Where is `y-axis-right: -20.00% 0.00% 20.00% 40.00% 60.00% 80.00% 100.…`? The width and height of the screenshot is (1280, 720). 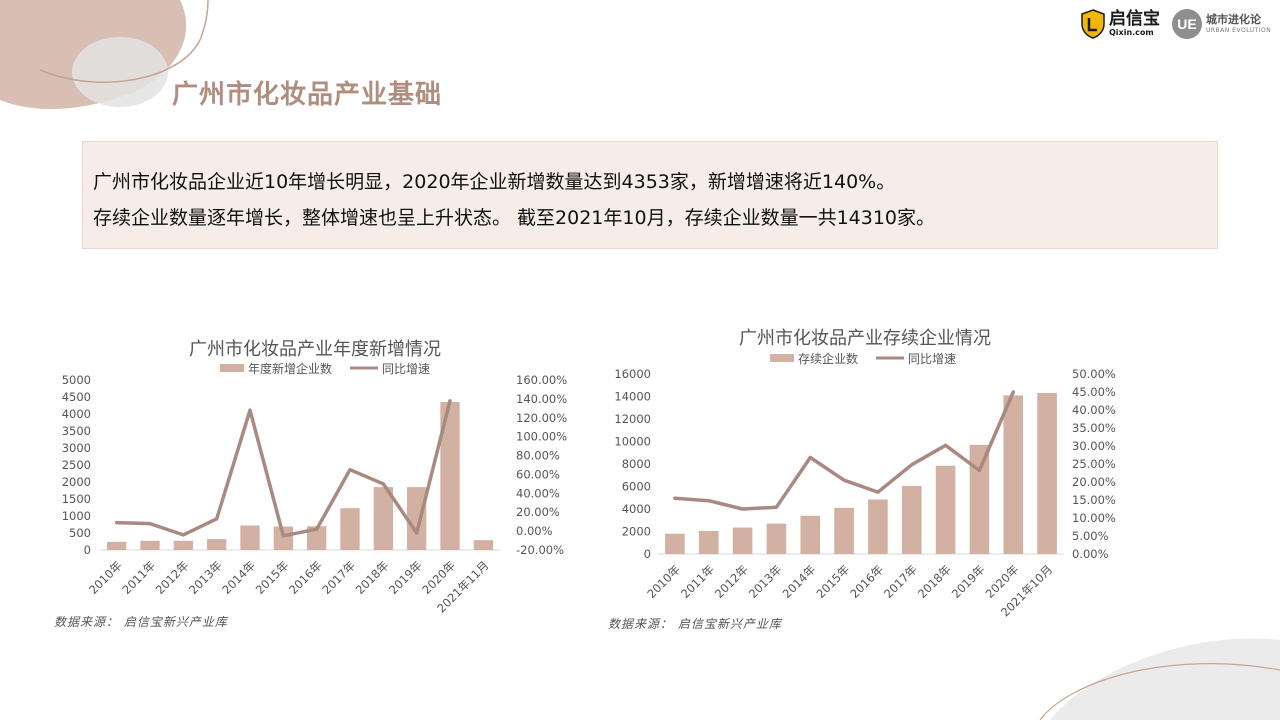
y-axis-right: -20.00% 0.00% 20.00% 40.00% 60.00% 80.00% 100.… is located at coordinates (541, 465).